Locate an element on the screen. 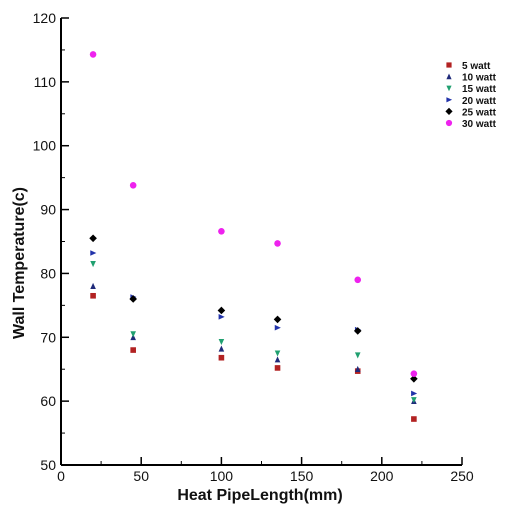 This screenshot has height=505, width=509. legend-label: 30 watt is located at coordinates (479, 124).